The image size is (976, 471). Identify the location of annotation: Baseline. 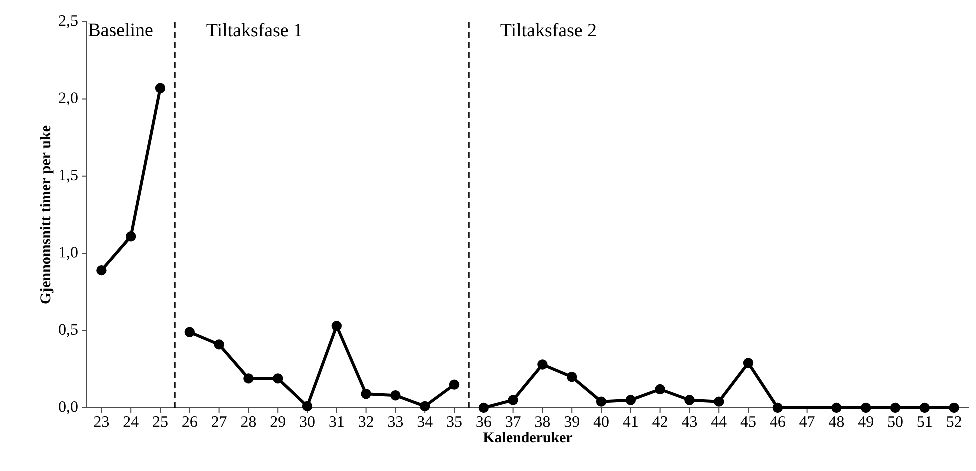
(120, 30).